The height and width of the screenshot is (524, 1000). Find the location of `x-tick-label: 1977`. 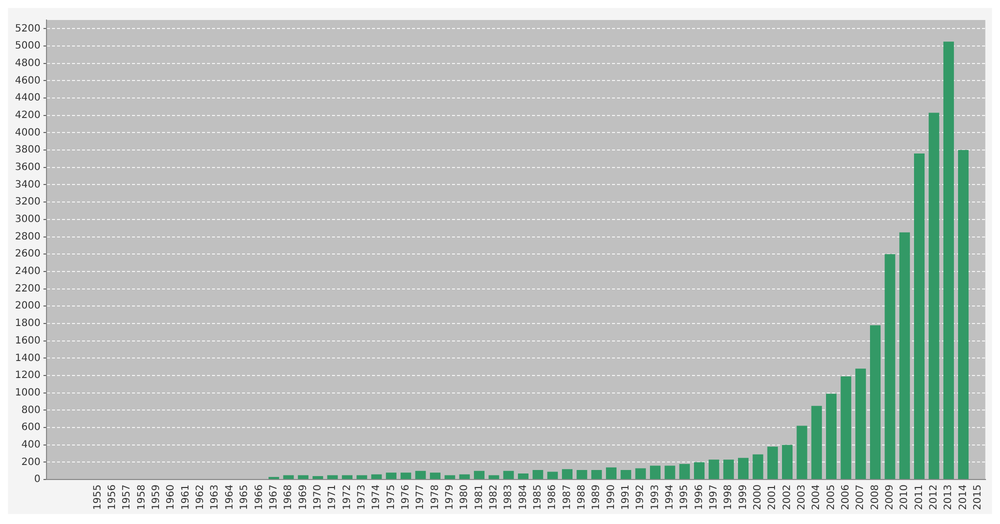

x-tick-label: 1977 is located at coordinates (420, 497).